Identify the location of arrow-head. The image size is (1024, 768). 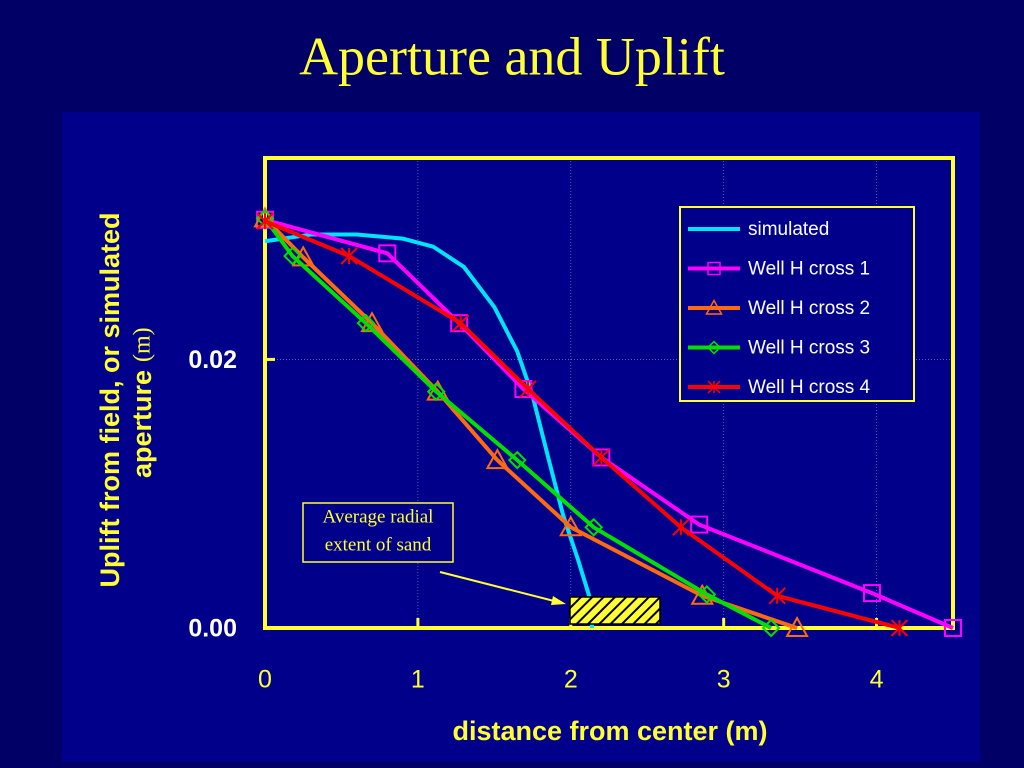
(558, 600).